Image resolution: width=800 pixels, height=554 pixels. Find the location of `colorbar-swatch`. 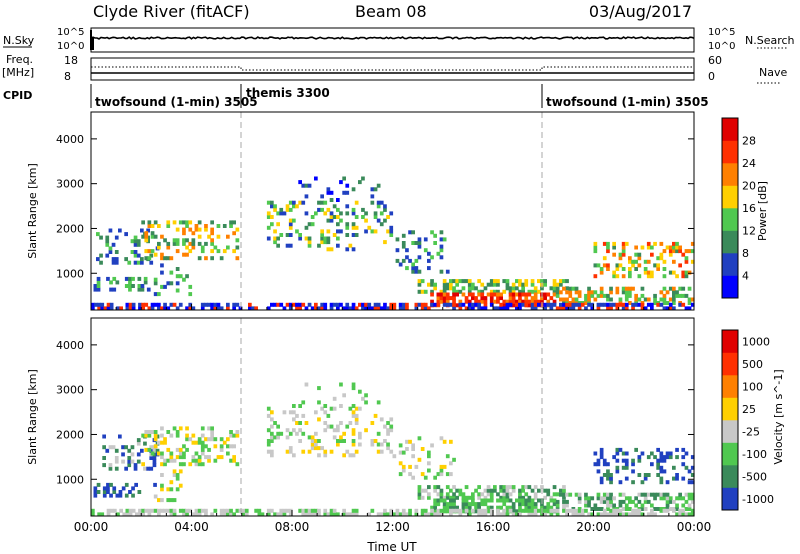

colorbar-swatch is located at coordinates (730, 454).